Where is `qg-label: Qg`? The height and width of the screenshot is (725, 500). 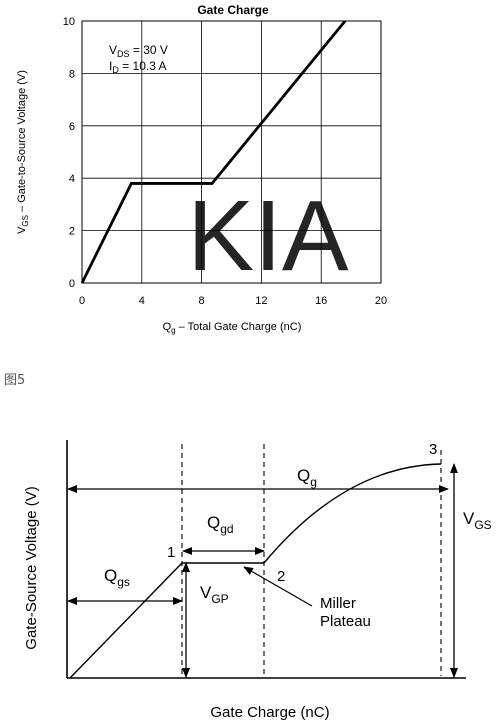 qg-label: Qg is located at coordinates (307, 477).